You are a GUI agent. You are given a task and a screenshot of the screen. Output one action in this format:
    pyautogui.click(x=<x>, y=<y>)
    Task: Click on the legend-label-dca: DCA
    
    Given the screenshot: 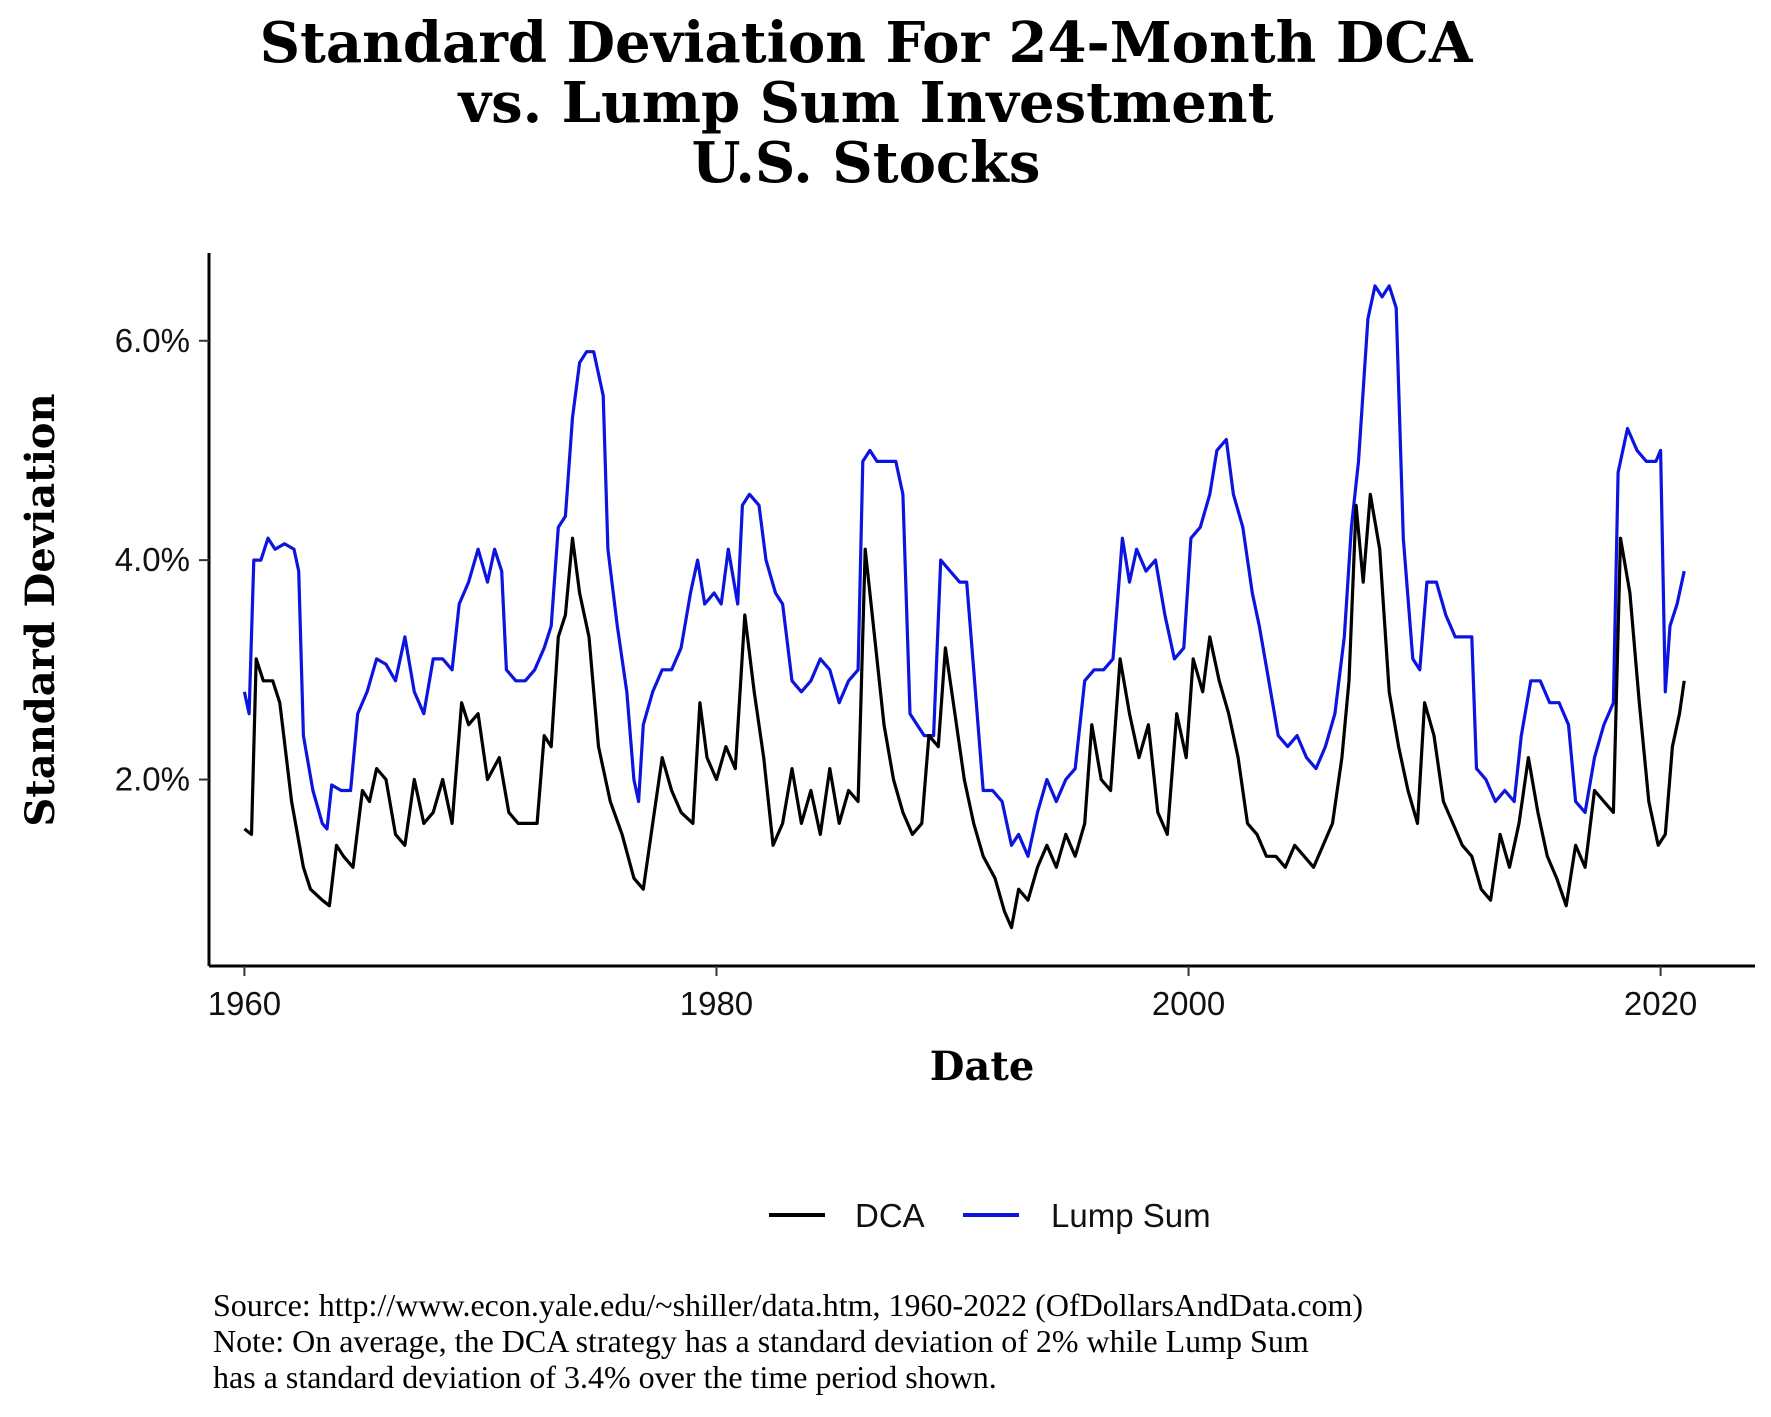 What is the action you would take?
    pyautogui.click(x=890, y=1215)
    